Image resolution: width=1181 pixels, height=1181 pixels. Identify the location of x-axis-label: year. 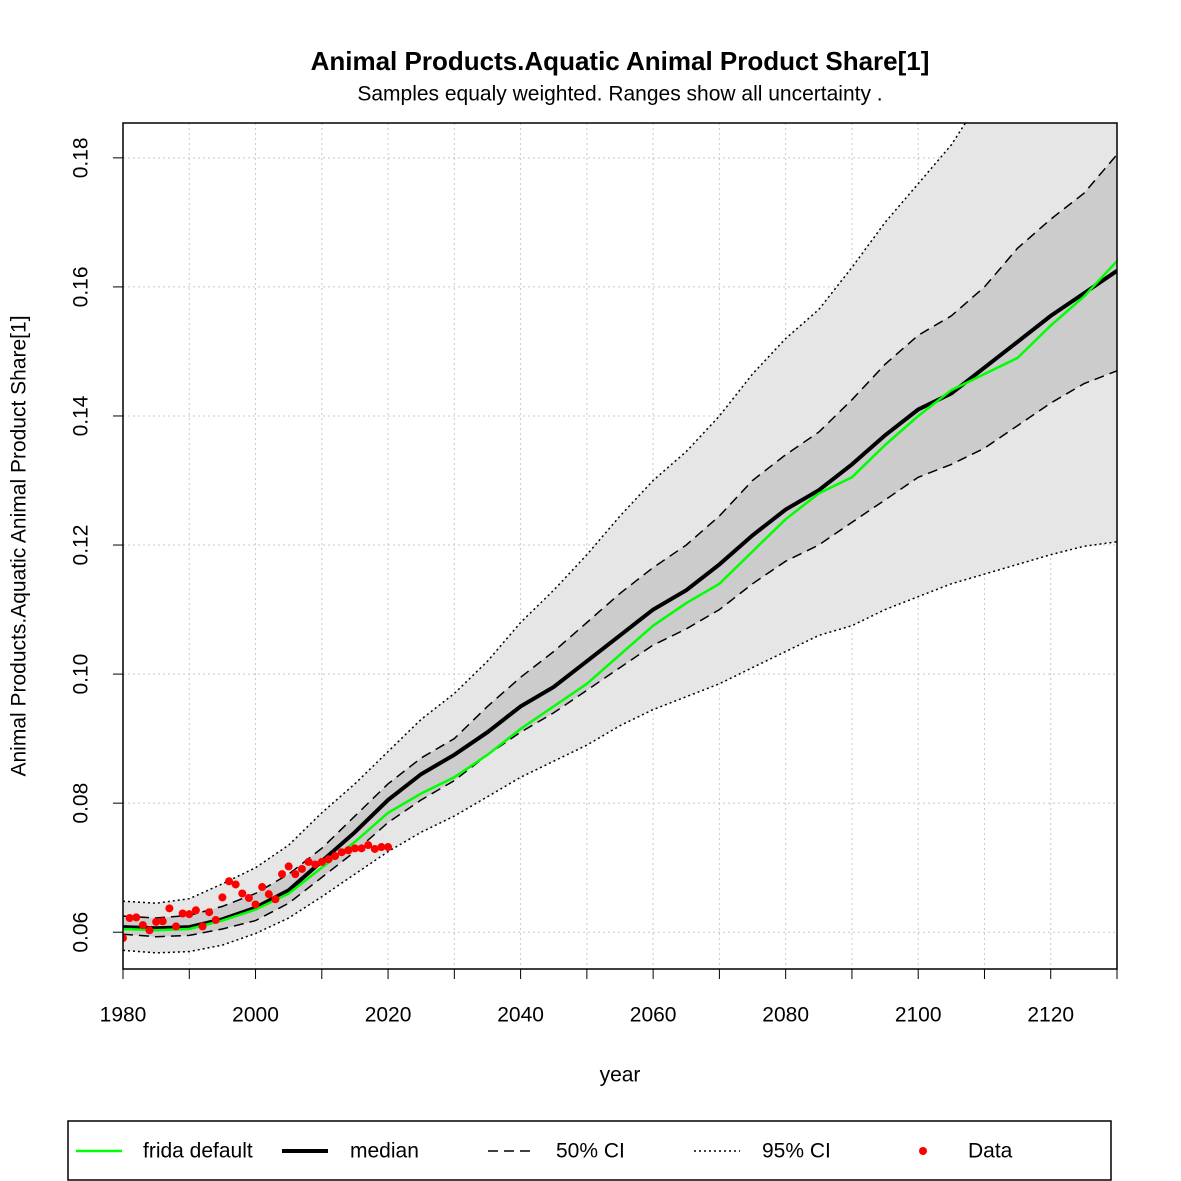
(620, 1075).